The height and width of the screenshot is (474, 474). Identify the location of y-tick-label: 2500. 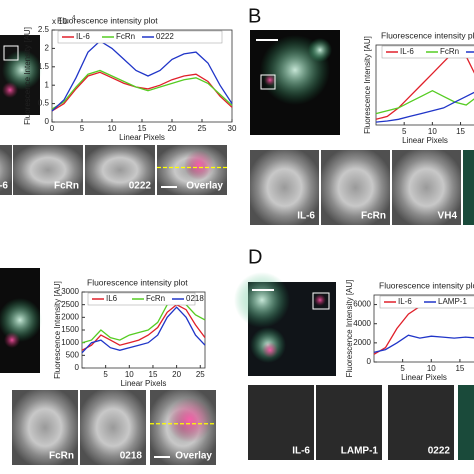
(70, 304).